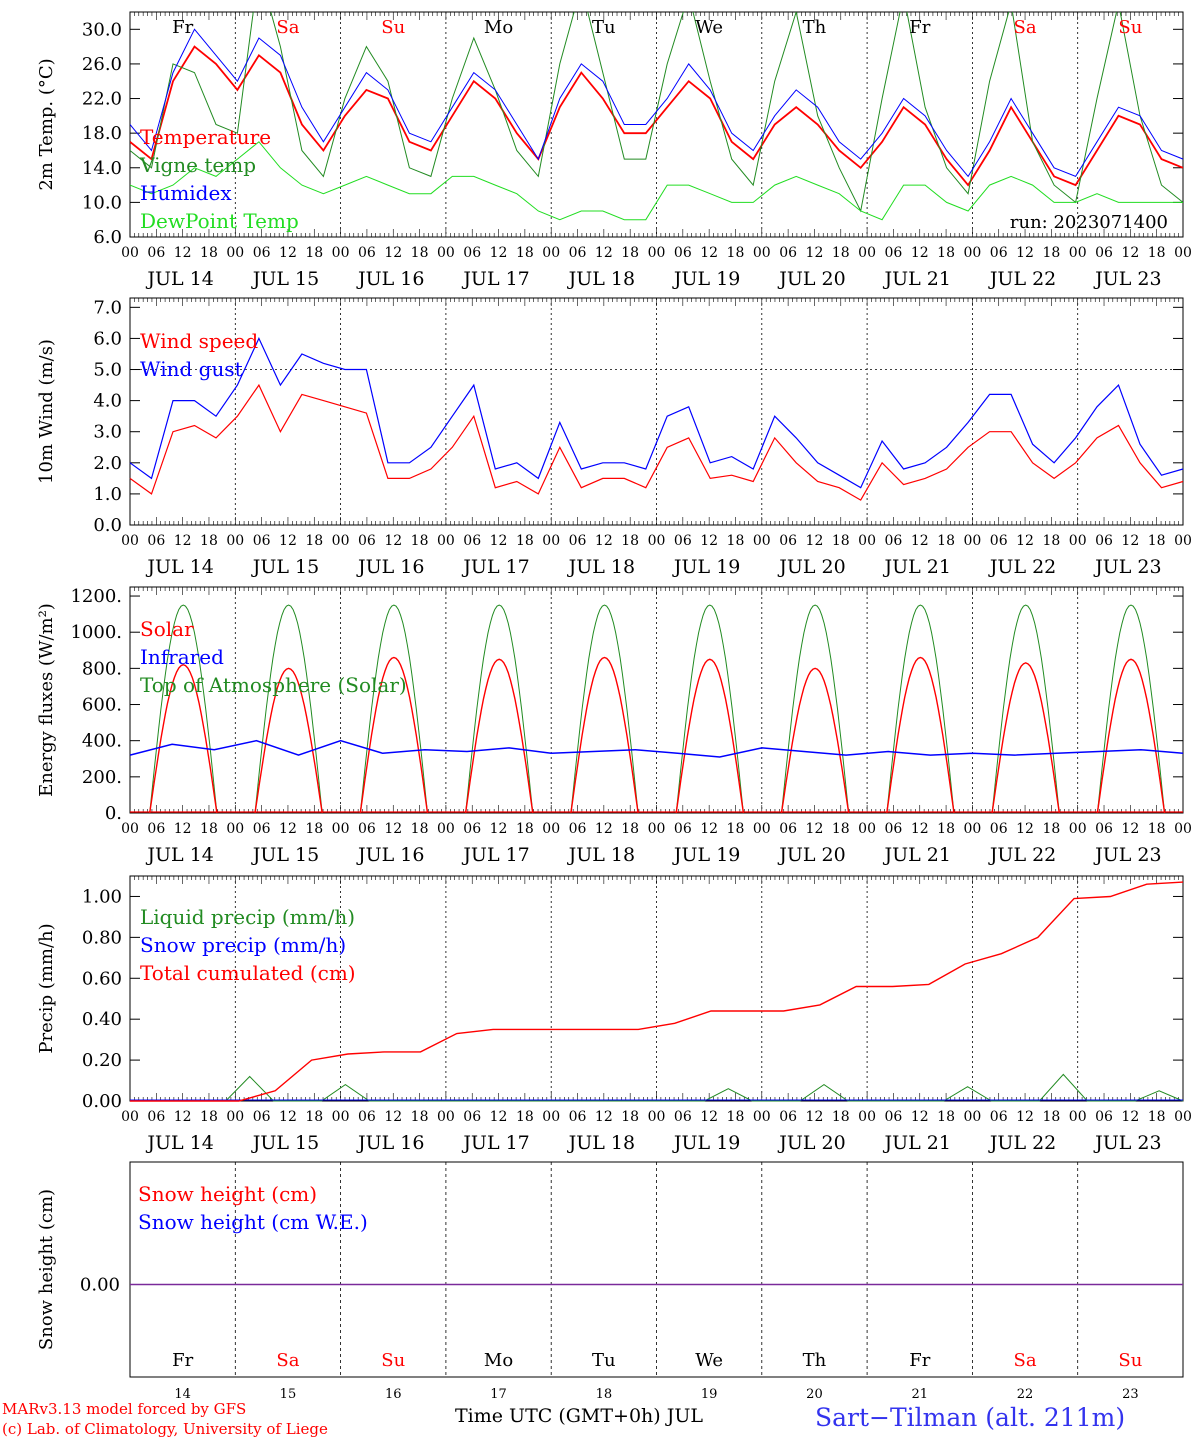 Image resolution: width=1194 pixels, height=1440 pixels. What do you see at coordinates (288, 1394) in the screenshot?
I see `day-number: 15` at bounding box center [288, 1394].